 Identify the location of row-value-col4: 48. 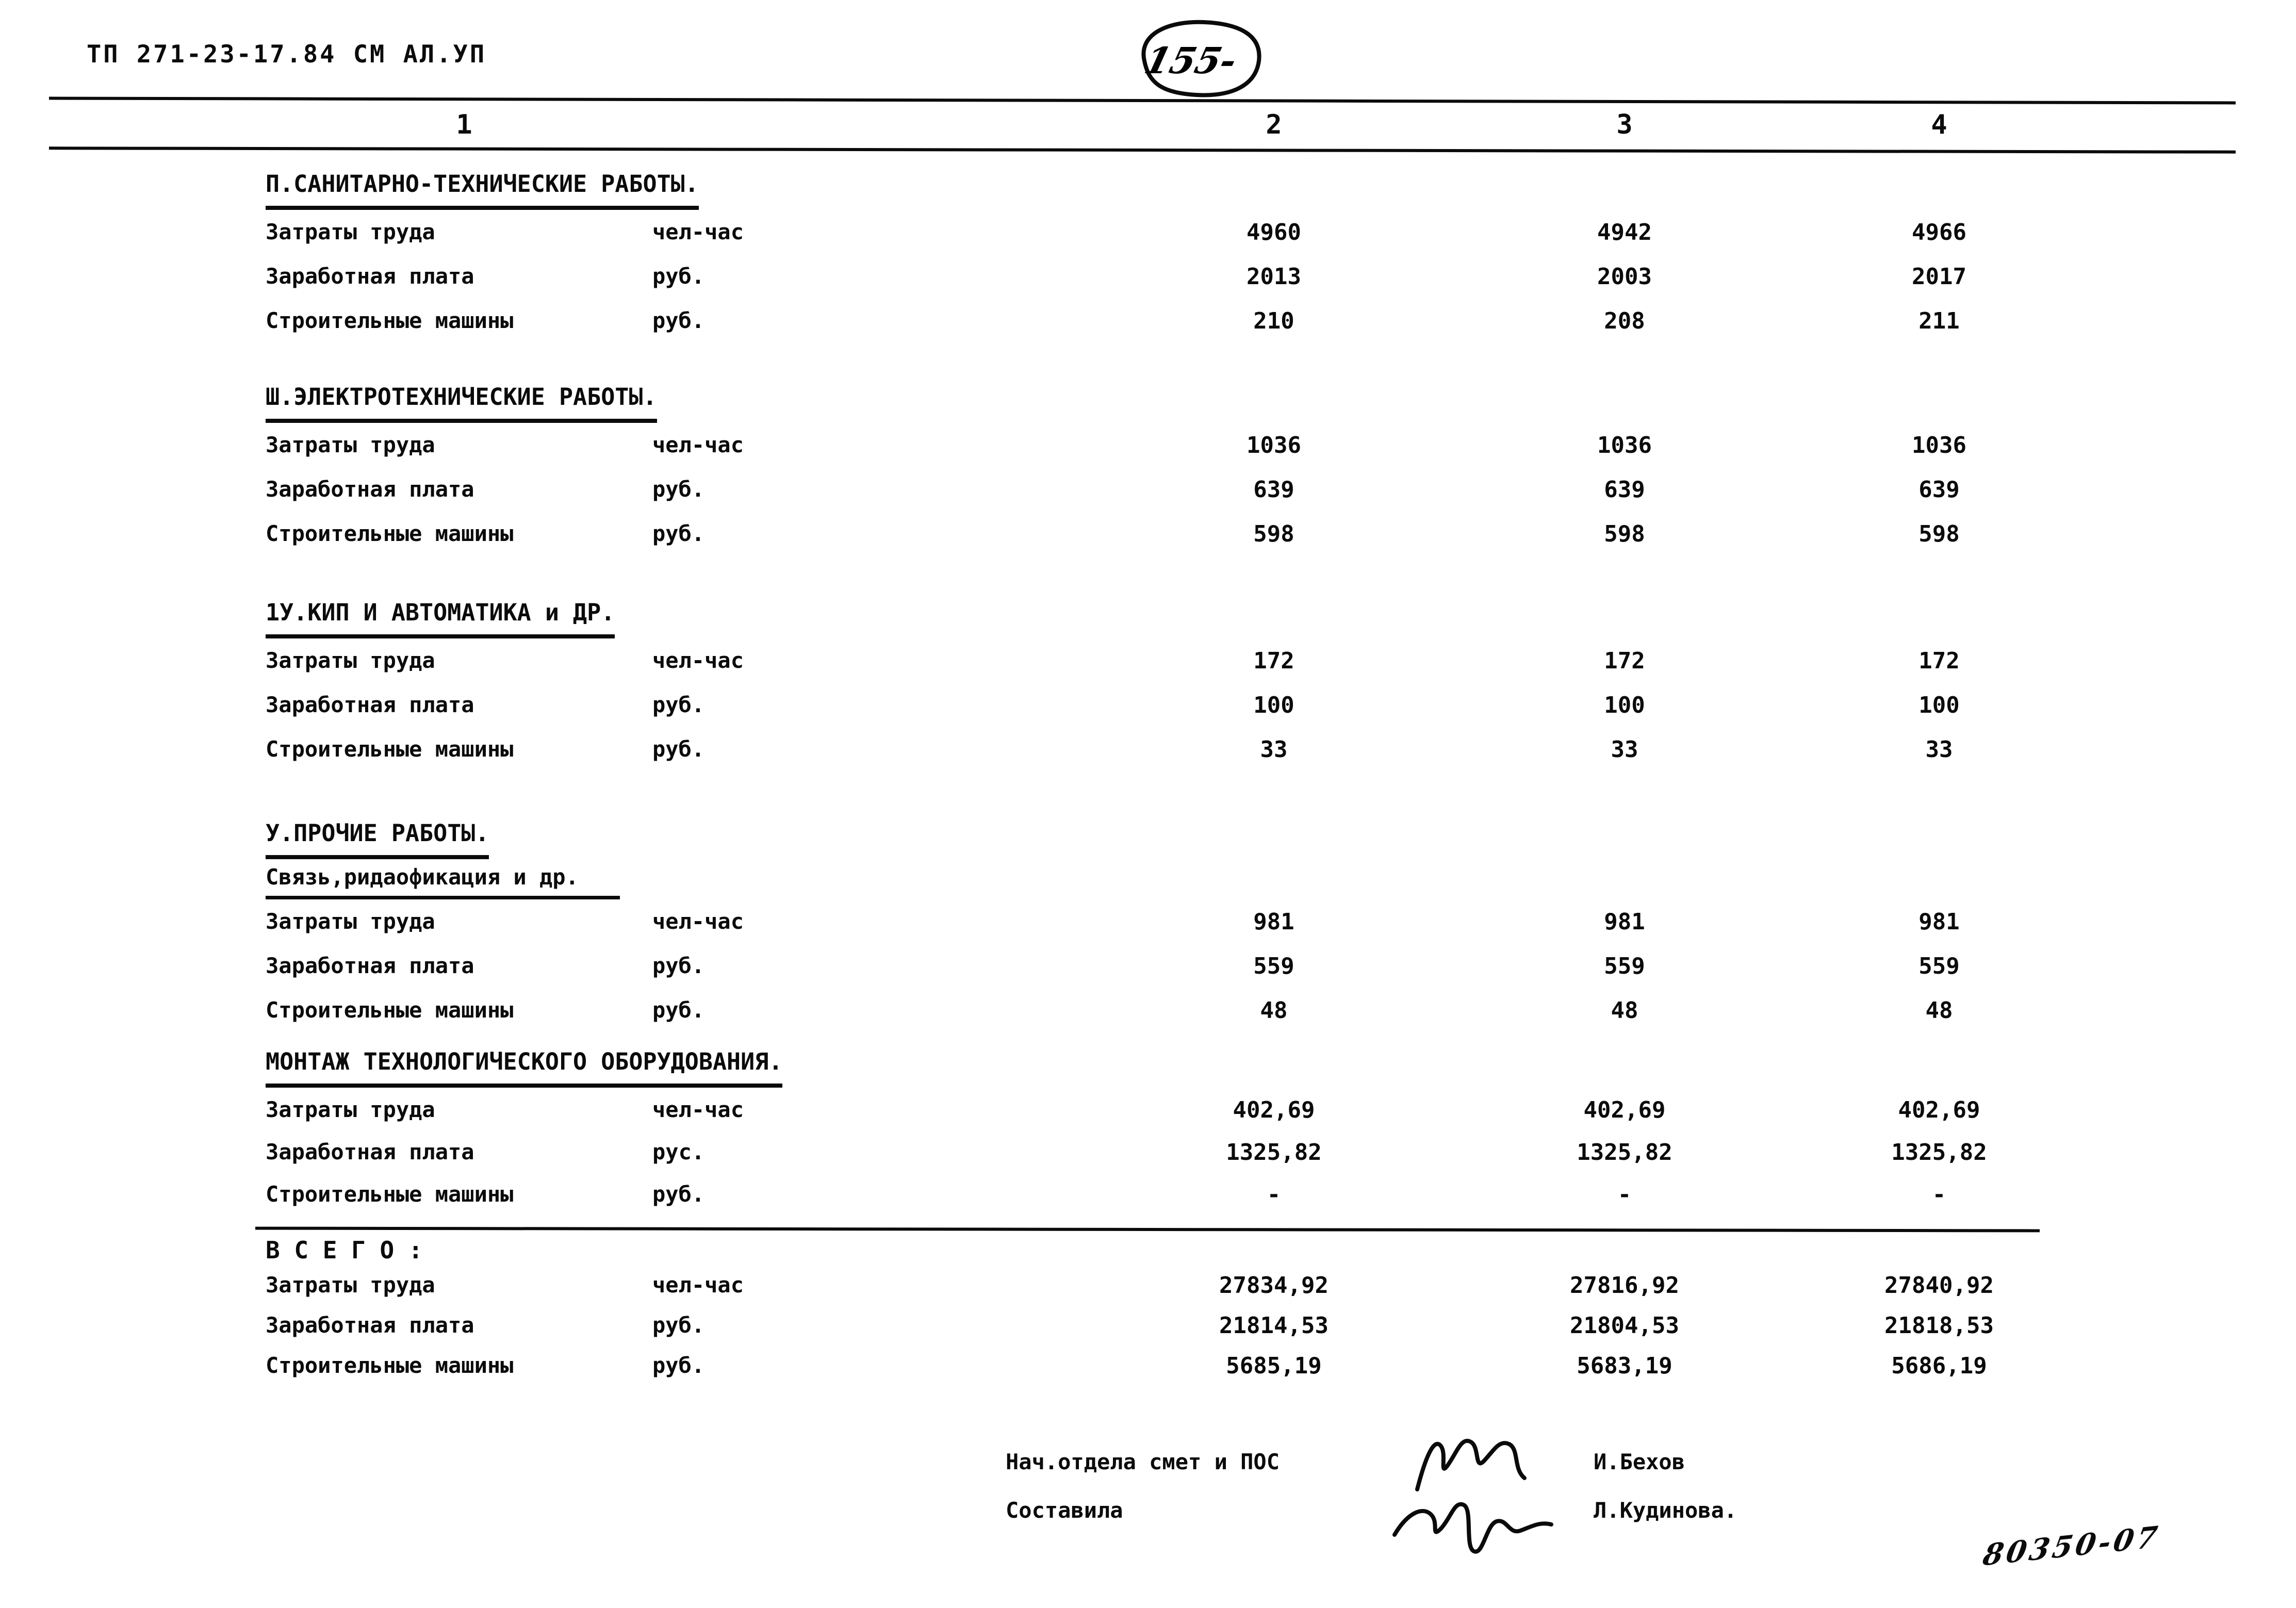
(1939, 1010).